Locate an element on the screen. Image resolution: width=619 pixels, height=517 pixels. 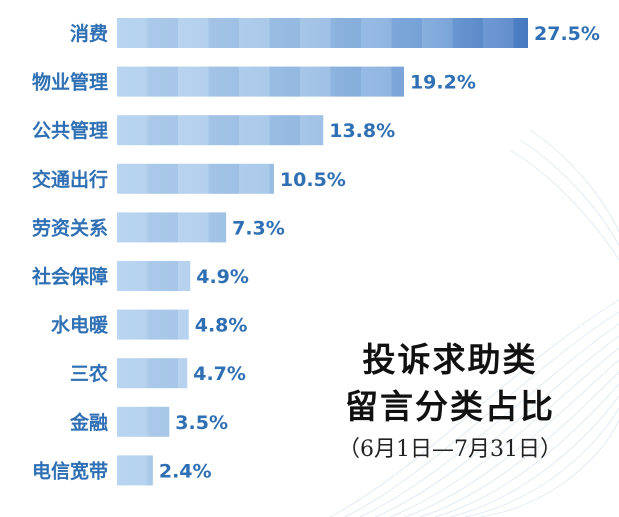
category-label: 消费 is located at coordinates (89, 33).